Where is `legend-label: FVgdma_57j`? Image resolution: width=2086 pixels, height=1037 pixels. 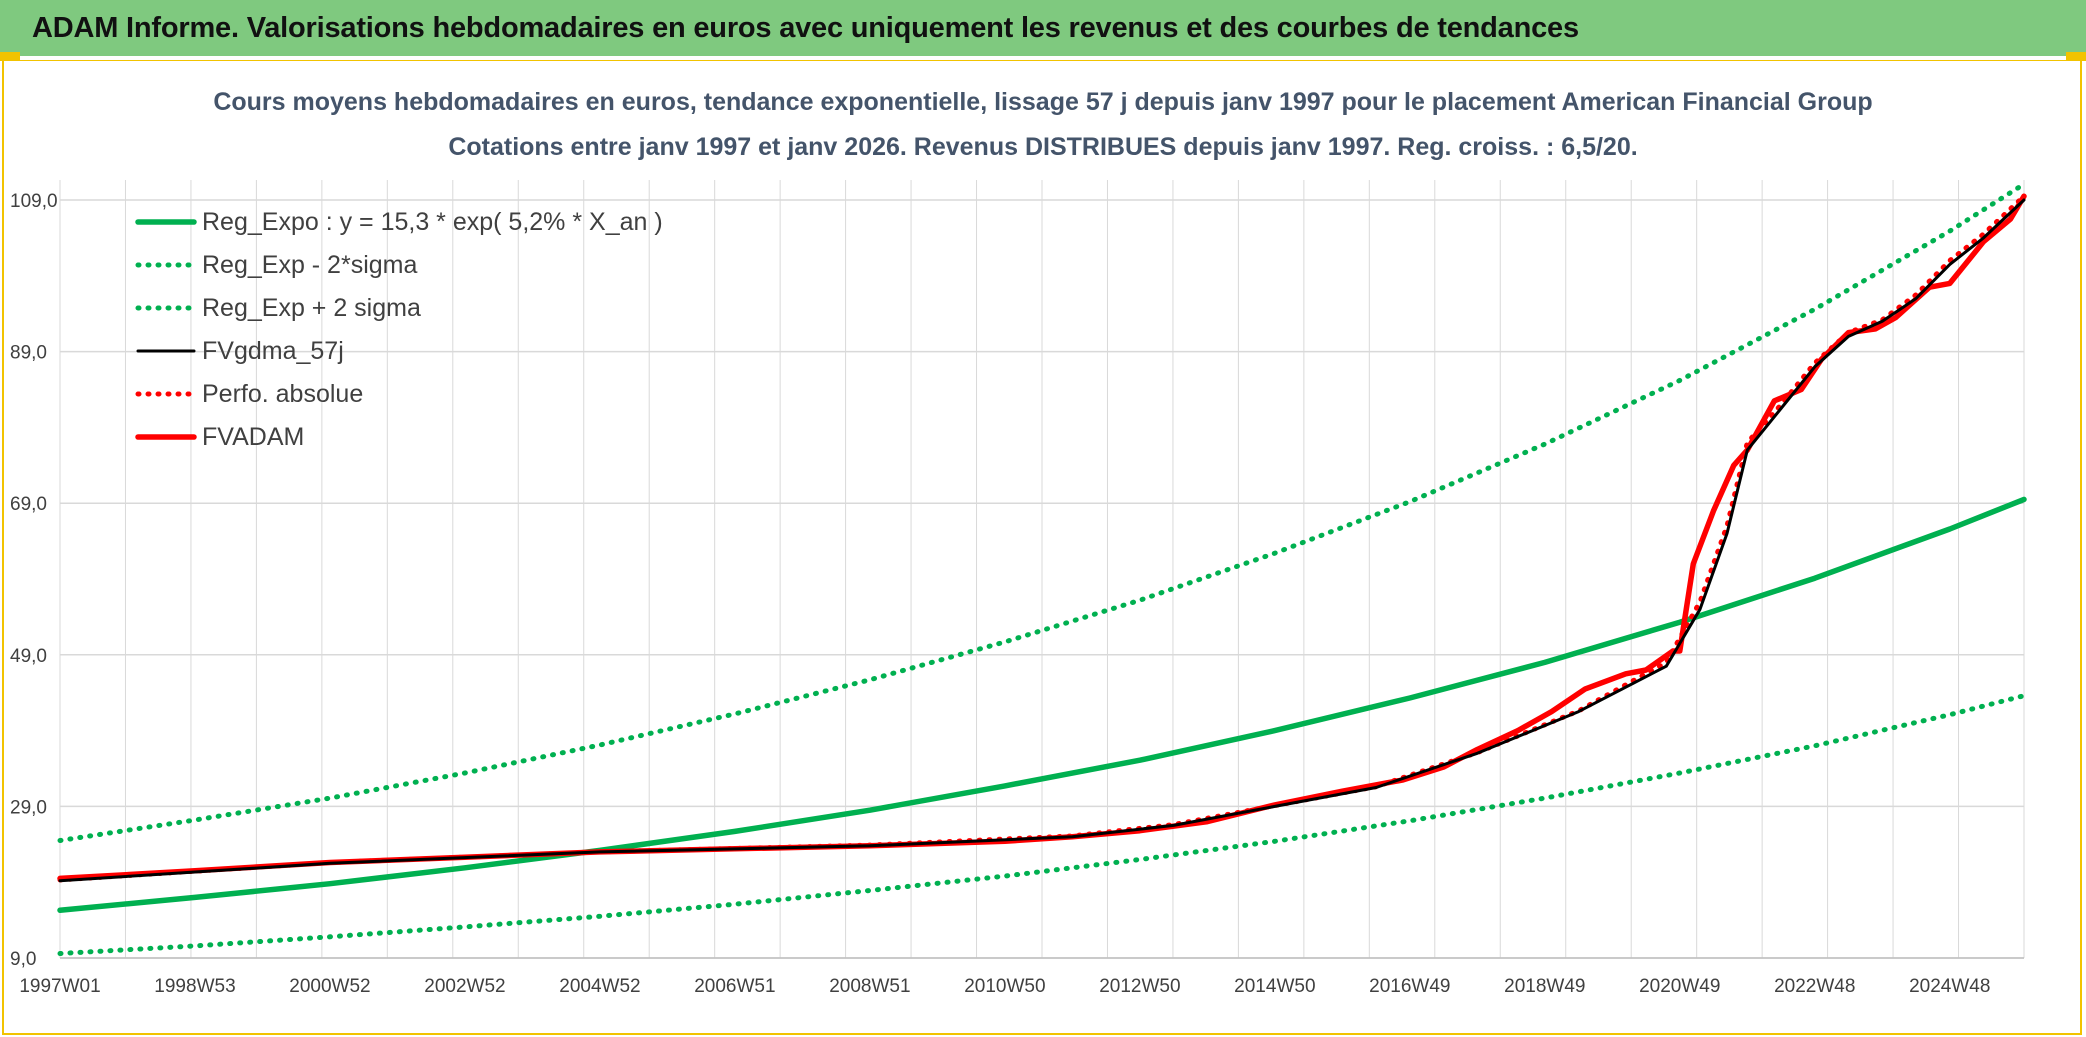
legend-label: FVgdma_57j is located at coordinates (273, 351).